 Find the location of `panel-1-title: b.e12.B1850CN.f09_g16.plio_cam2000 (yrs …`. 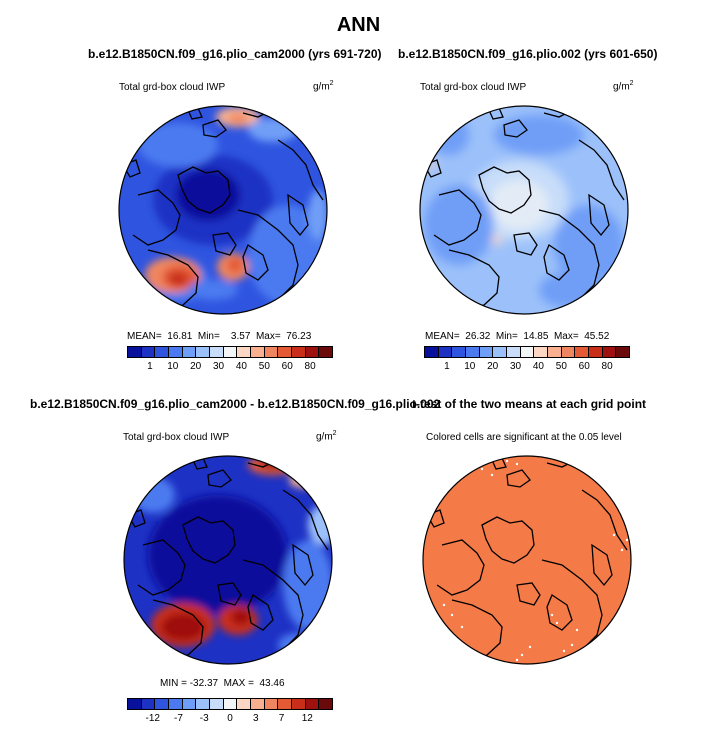

panel-1-title: b.e12.B1850CN.f09_g16.plio_cam2000 (yrs … is located at coordinates (235, 54).